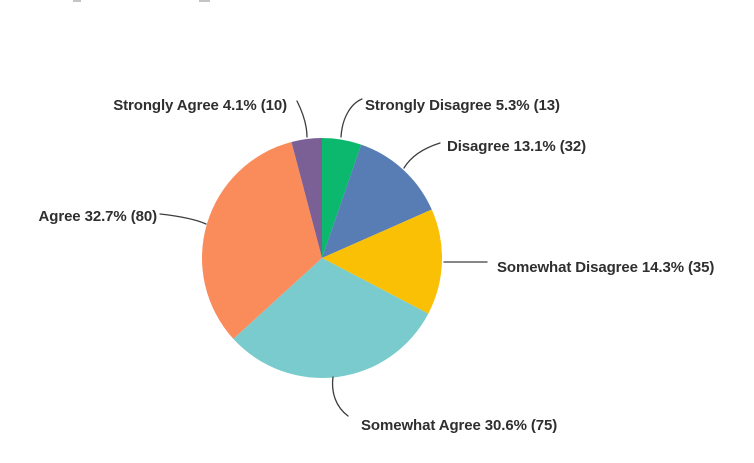 This screenshot has width=754, height=463. Describe the element at coordinates (306, 198) in the screenshot. I see `pie-slice-strongly-agree` at that location.